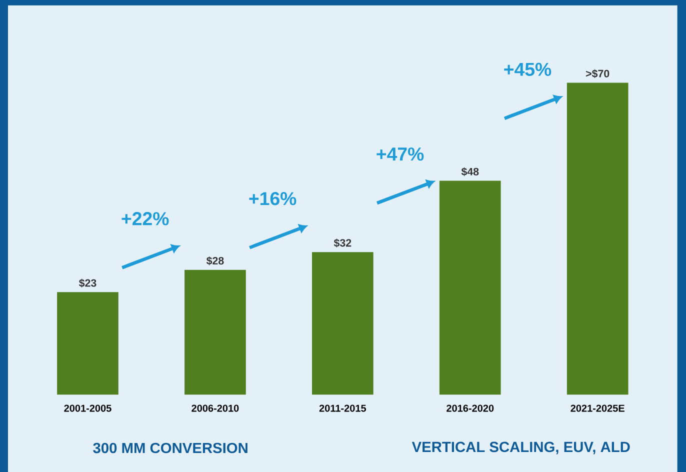  What do you see at coordinates (470, 408) in the screenshot?
I see `x-tick-label: 2016-2020` at bounding box center [470, 408].